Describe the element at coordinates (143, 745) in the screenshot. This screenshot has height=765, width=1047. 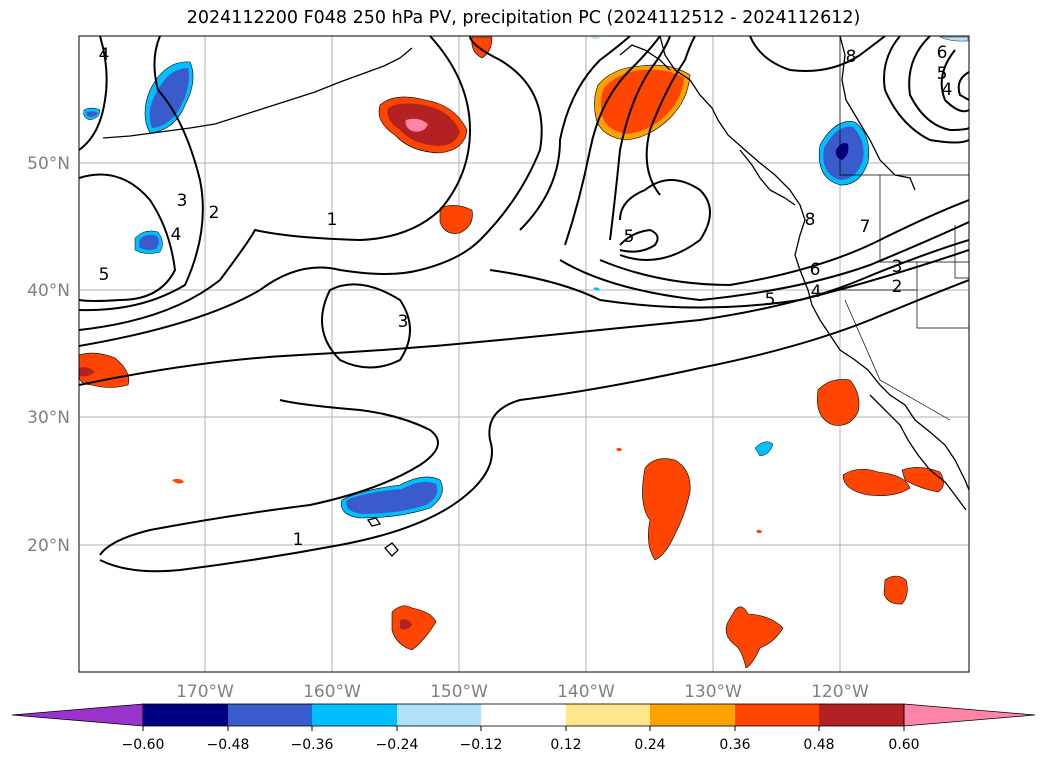
I see `colorbar-tick-label: −0.60` at that location.